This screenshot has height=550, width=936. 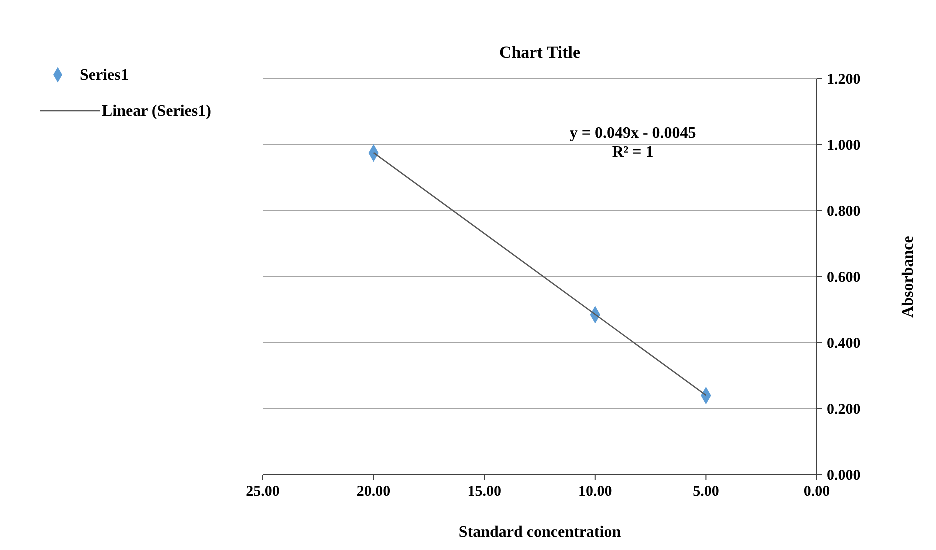 I want to click on y-tick-label: 0.200, so click(x=844, y=410).